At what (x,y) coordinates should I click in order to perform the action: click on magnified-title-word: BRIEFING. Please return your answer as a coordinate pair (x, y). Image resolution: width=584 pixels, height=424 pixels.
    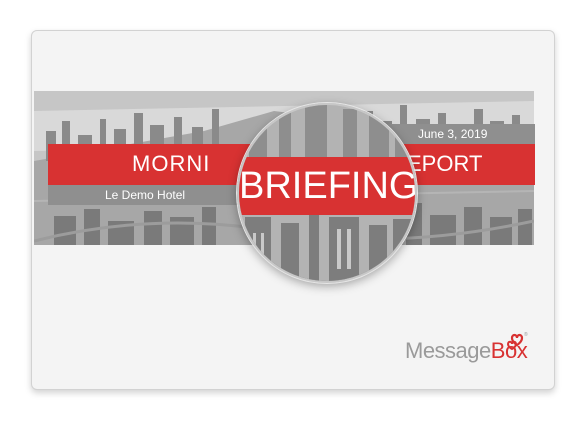
    Looking at the image, I should click on (328, 186).